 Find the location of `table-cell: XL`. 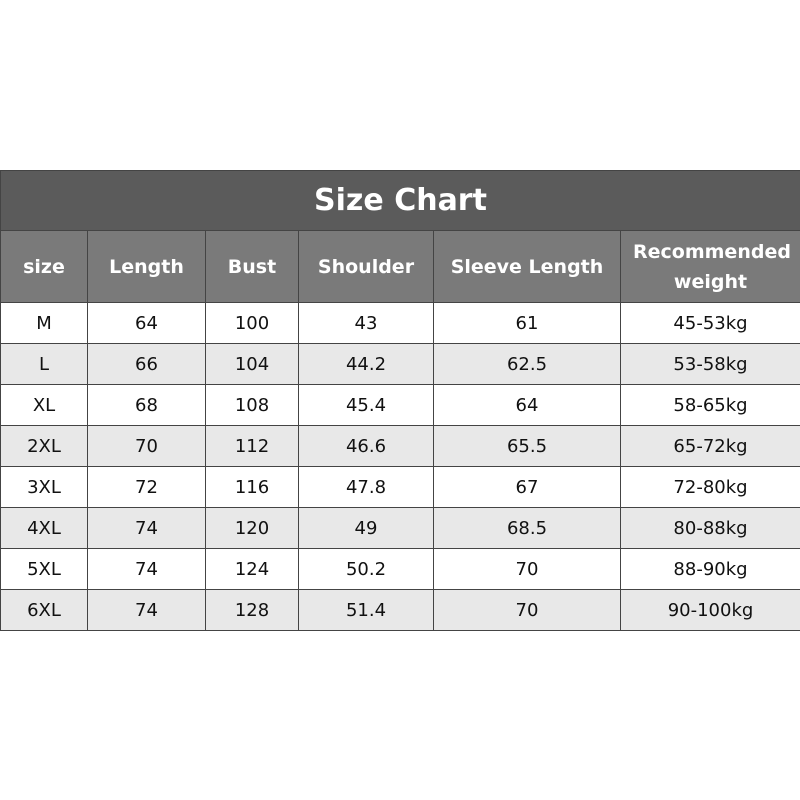

table-cell: XL is located at coordinates (44, 405).